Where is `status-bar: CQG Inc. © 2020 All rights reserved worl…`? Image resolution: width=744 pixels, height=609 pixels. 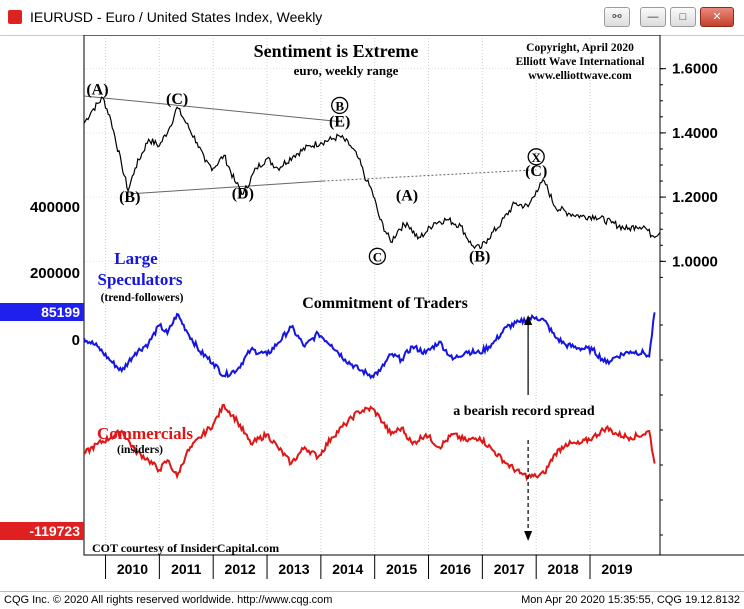 status-bar: CQG Inc. © 2020 All rights reserved worl… is located at coordinates (372, 600).